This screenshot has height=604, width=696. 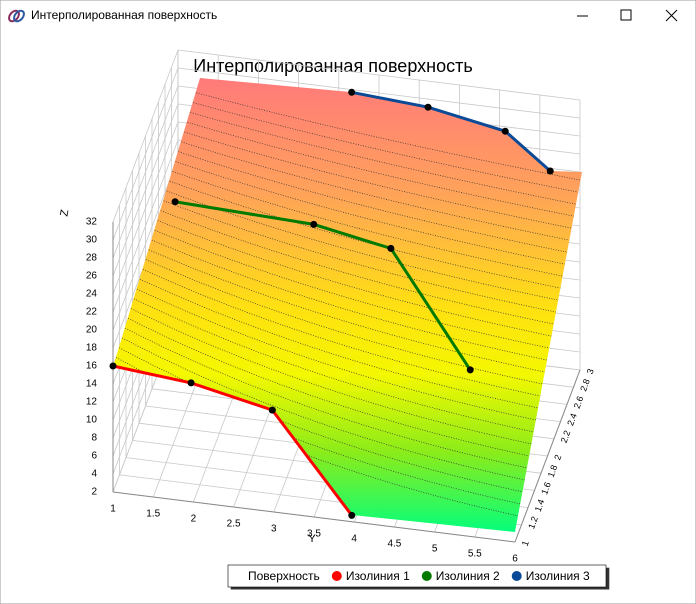 I want to click on z-tick-label: 20, so click(x=92, y=330).